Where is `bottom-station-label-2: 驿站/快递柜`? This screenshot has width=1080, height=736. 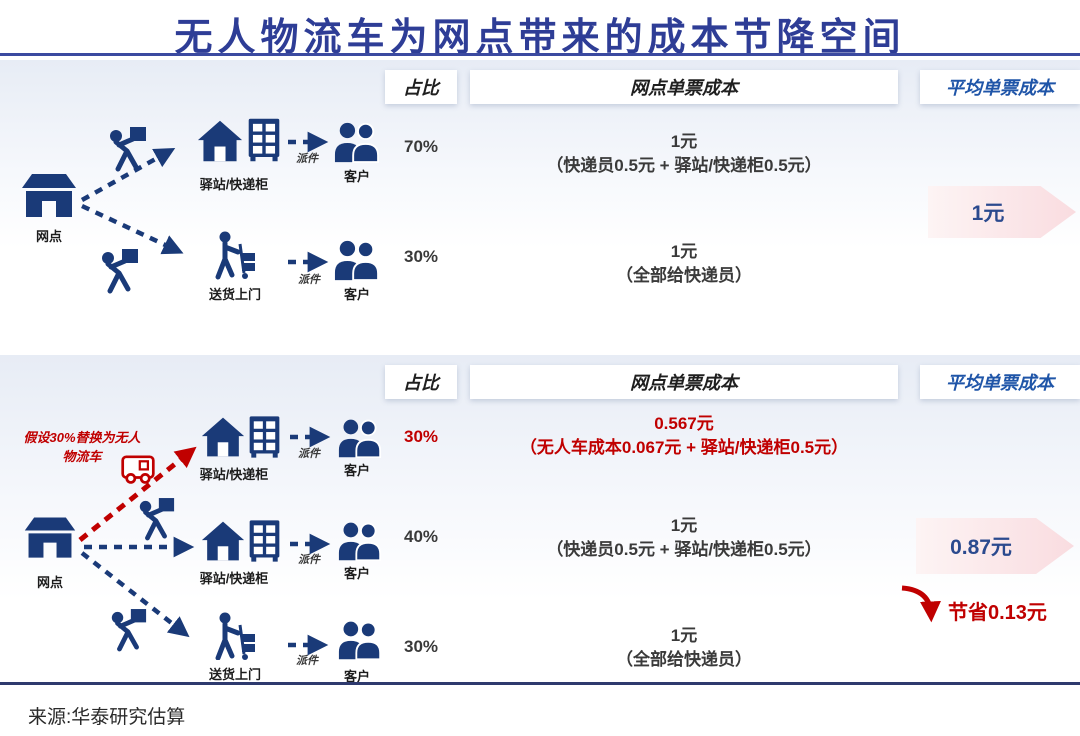 bottom-station-label-2: 驿站/快递柜 is located at coordinates (234, 578).